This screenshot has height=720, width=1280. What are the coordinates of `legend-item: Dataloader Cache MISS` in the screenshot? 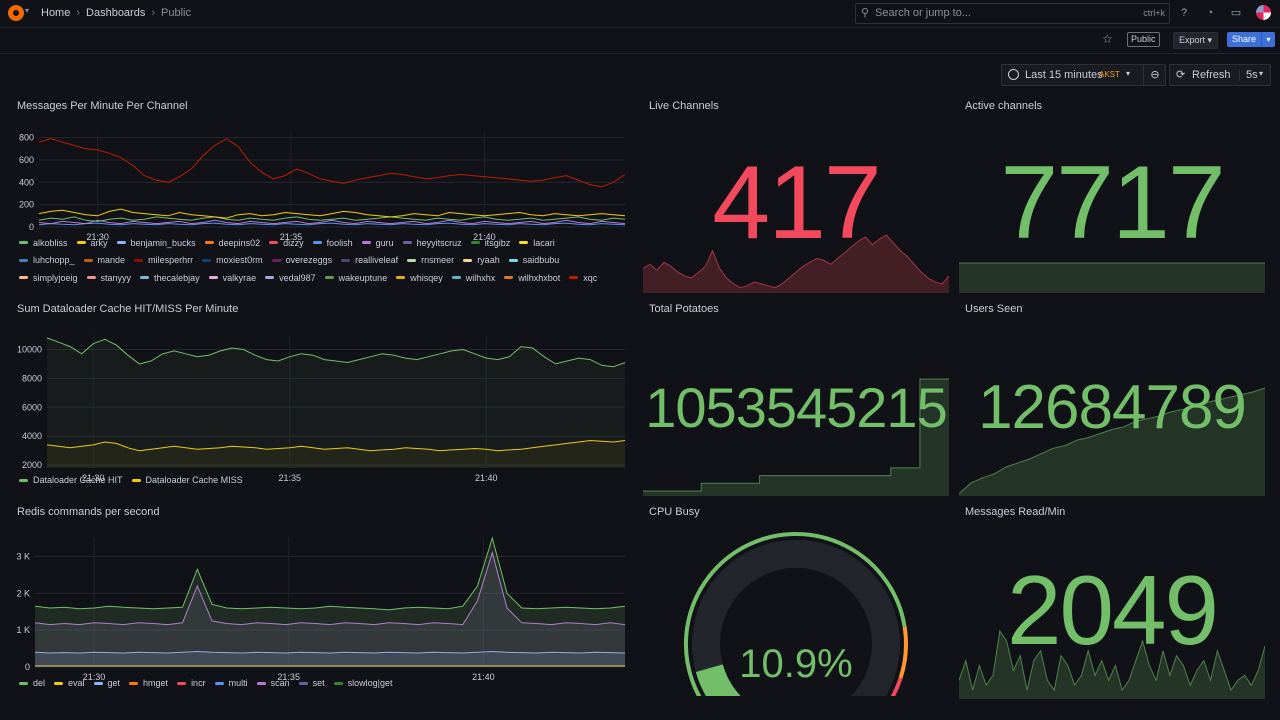 It's located at (187, 480).